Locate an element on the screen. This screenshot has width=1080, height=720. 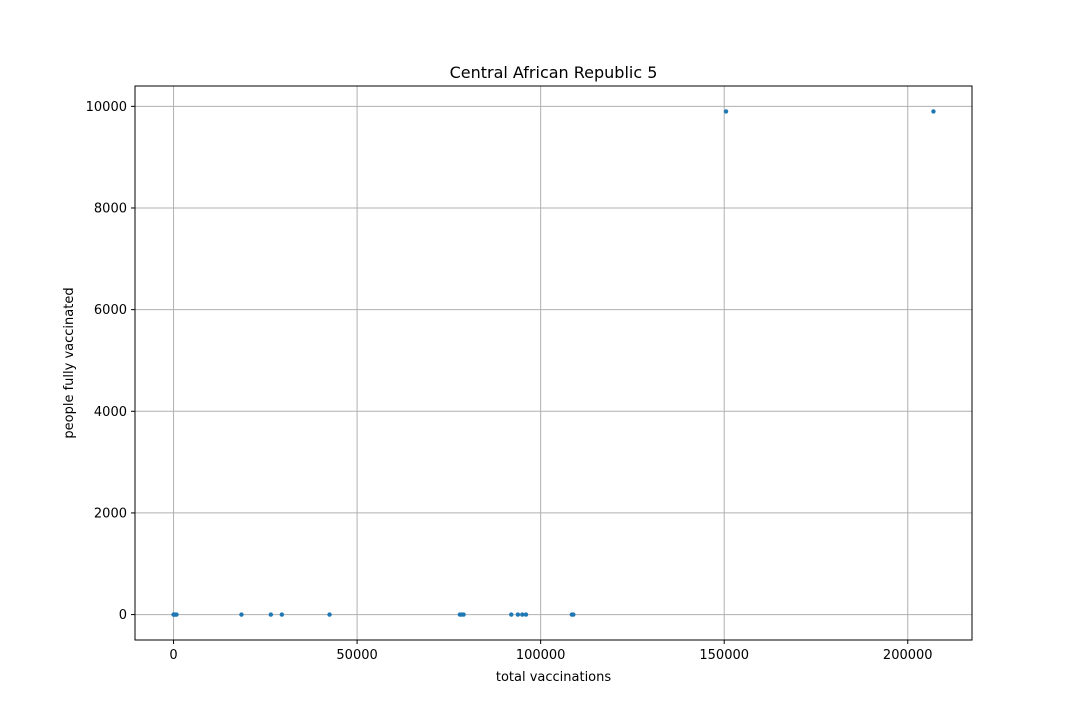
y-tick-label: 0 is located at coordinates (123, 615).